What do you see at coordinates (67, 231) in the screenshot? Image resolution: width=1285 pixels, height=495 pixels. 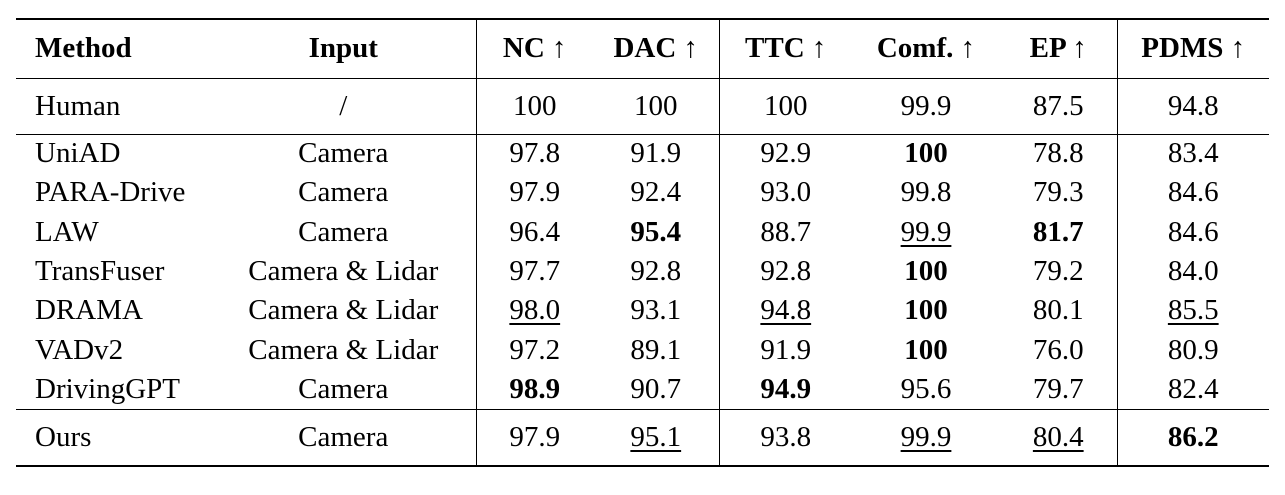 I see `cell-method: LAW` at bounding box center [67, 231].